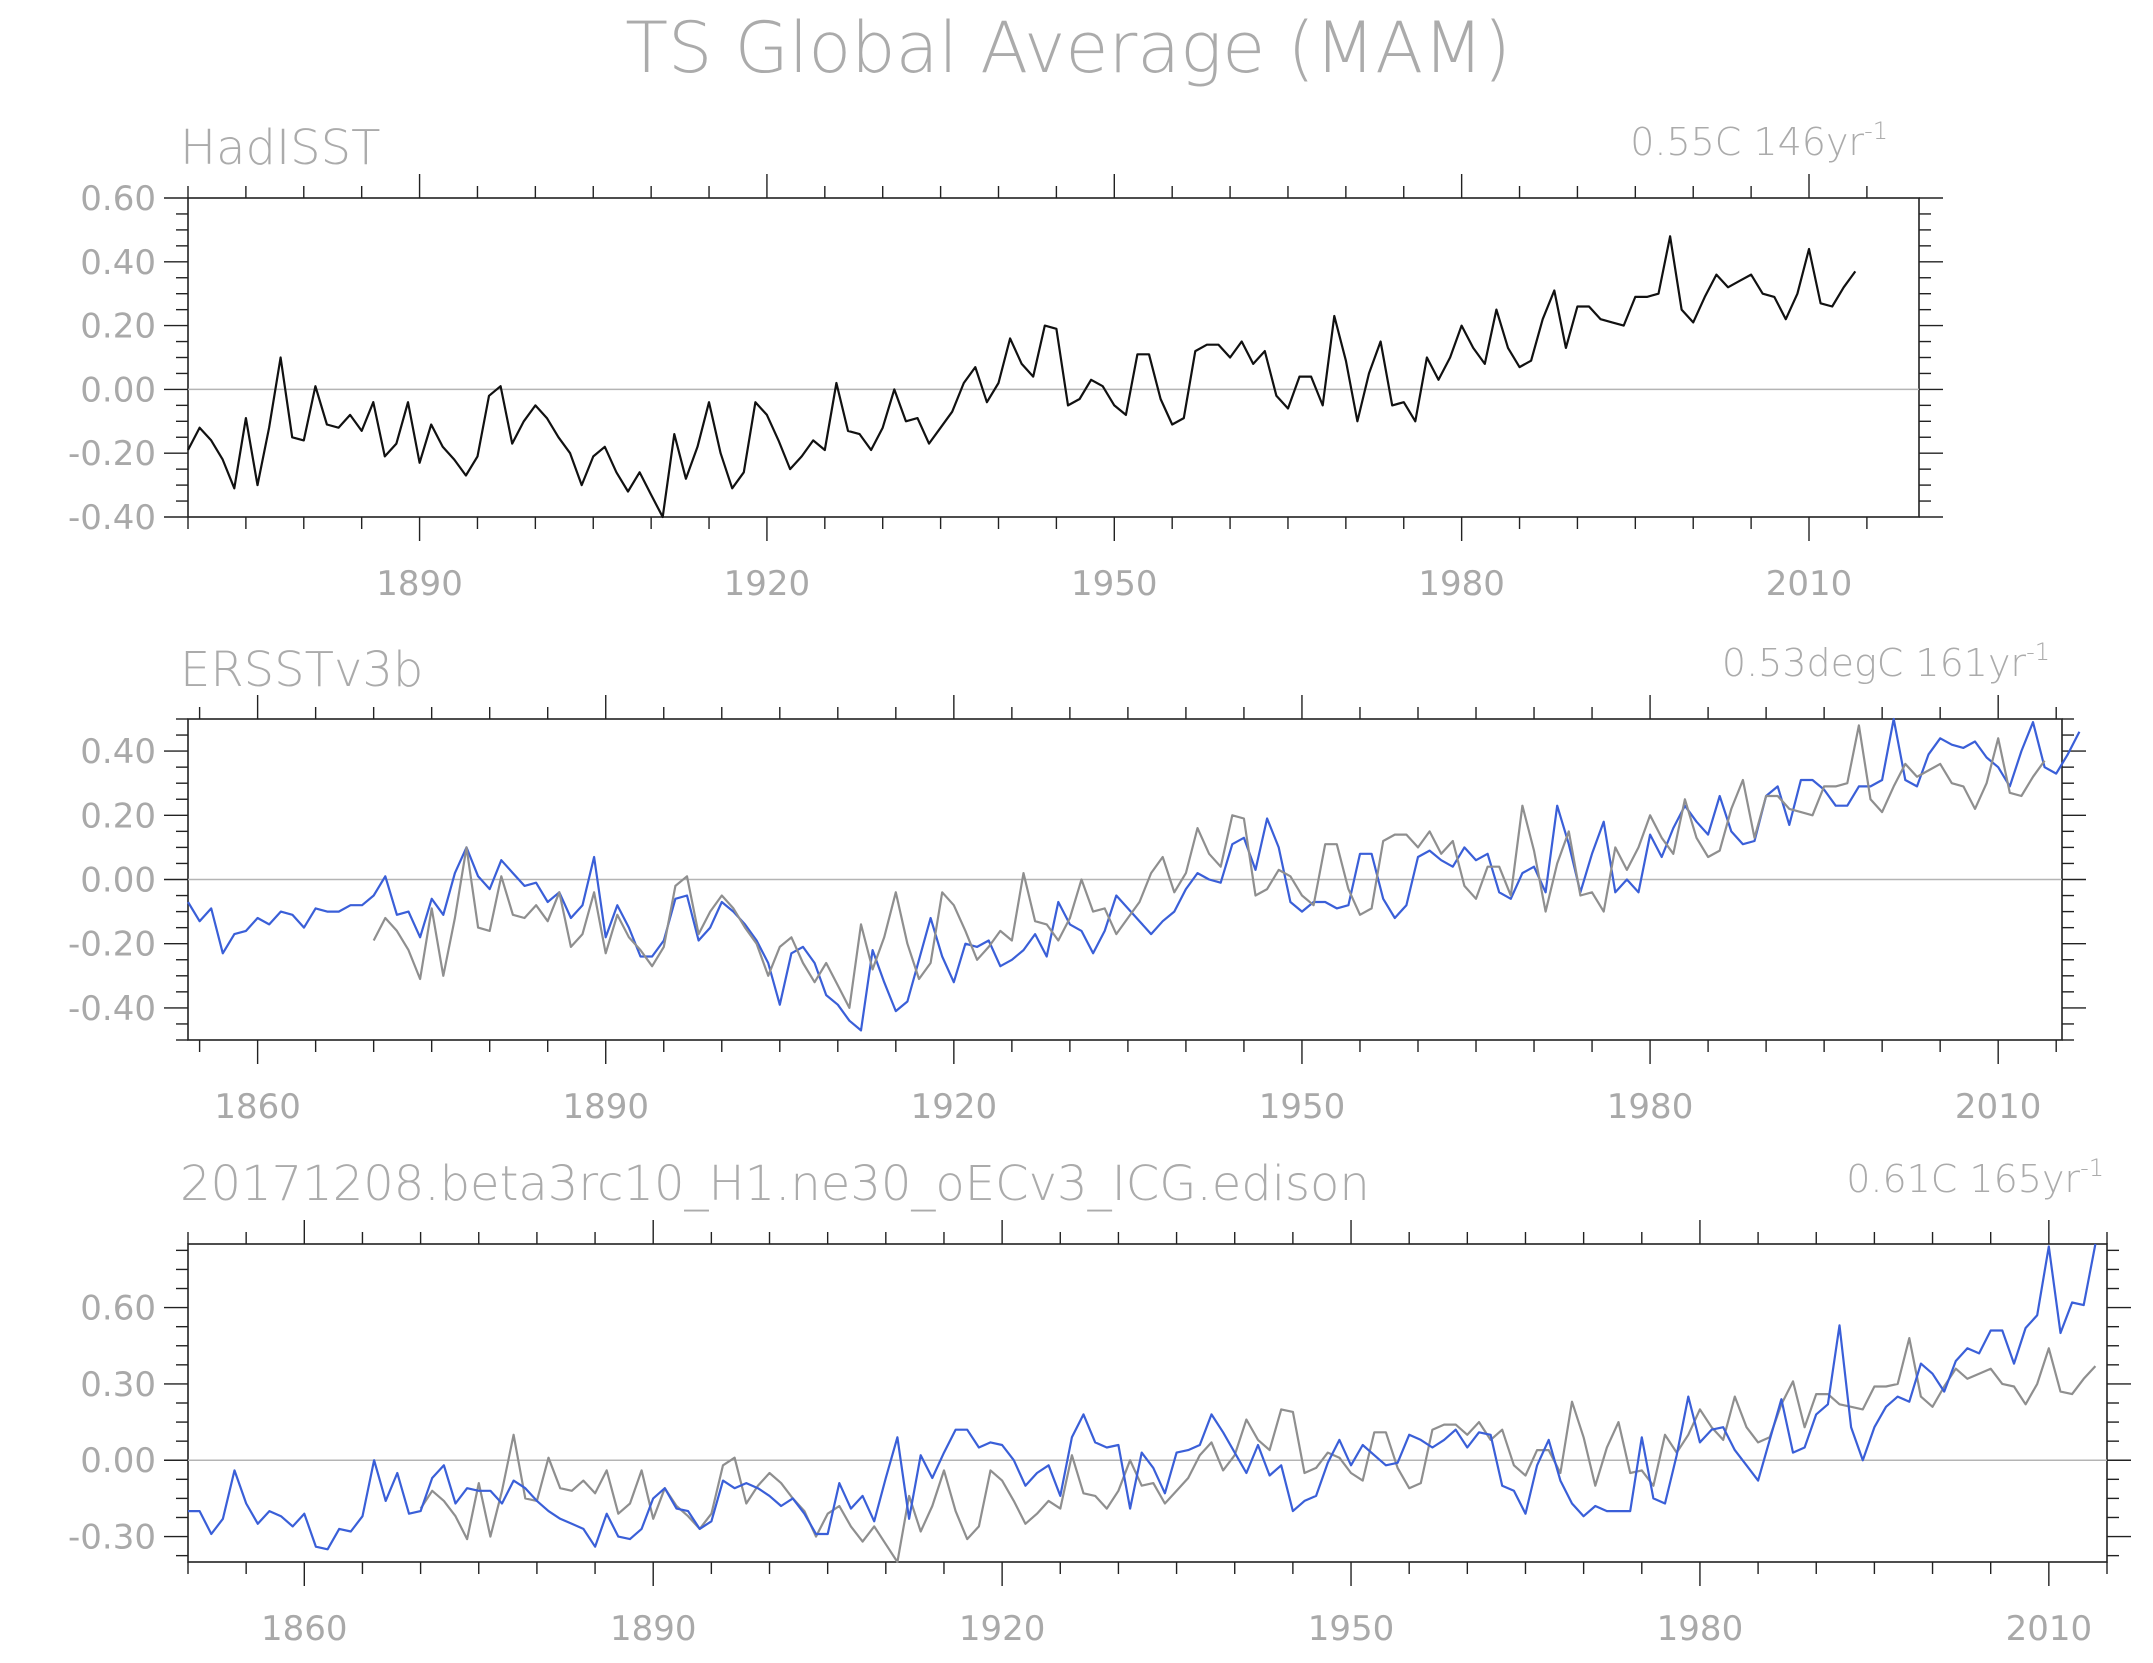  Describe the element at coordinates (118, 1385) in the screenshot. I see `y-tick-label: 0.30` at that location.